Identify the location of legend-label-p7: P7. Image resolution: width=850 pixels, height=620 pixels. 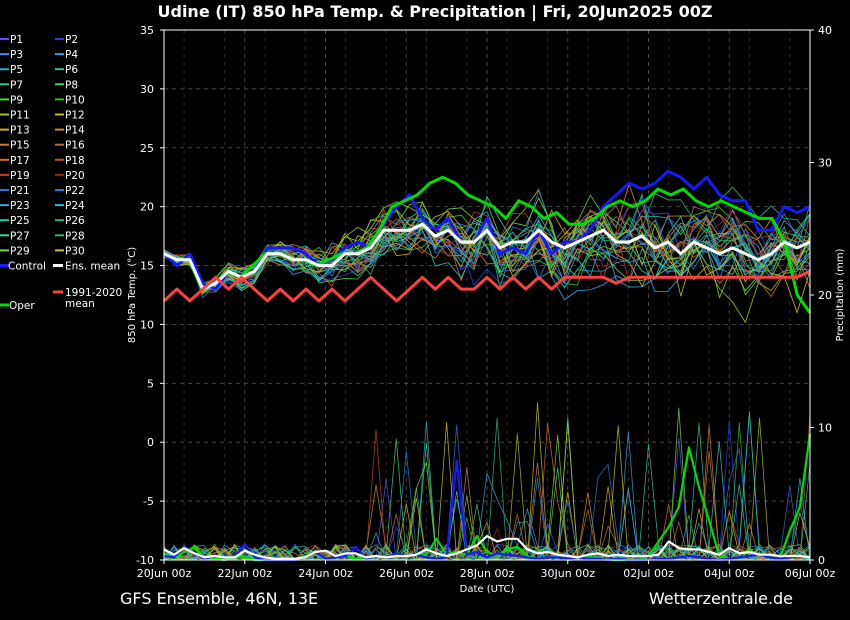
(16, 85).